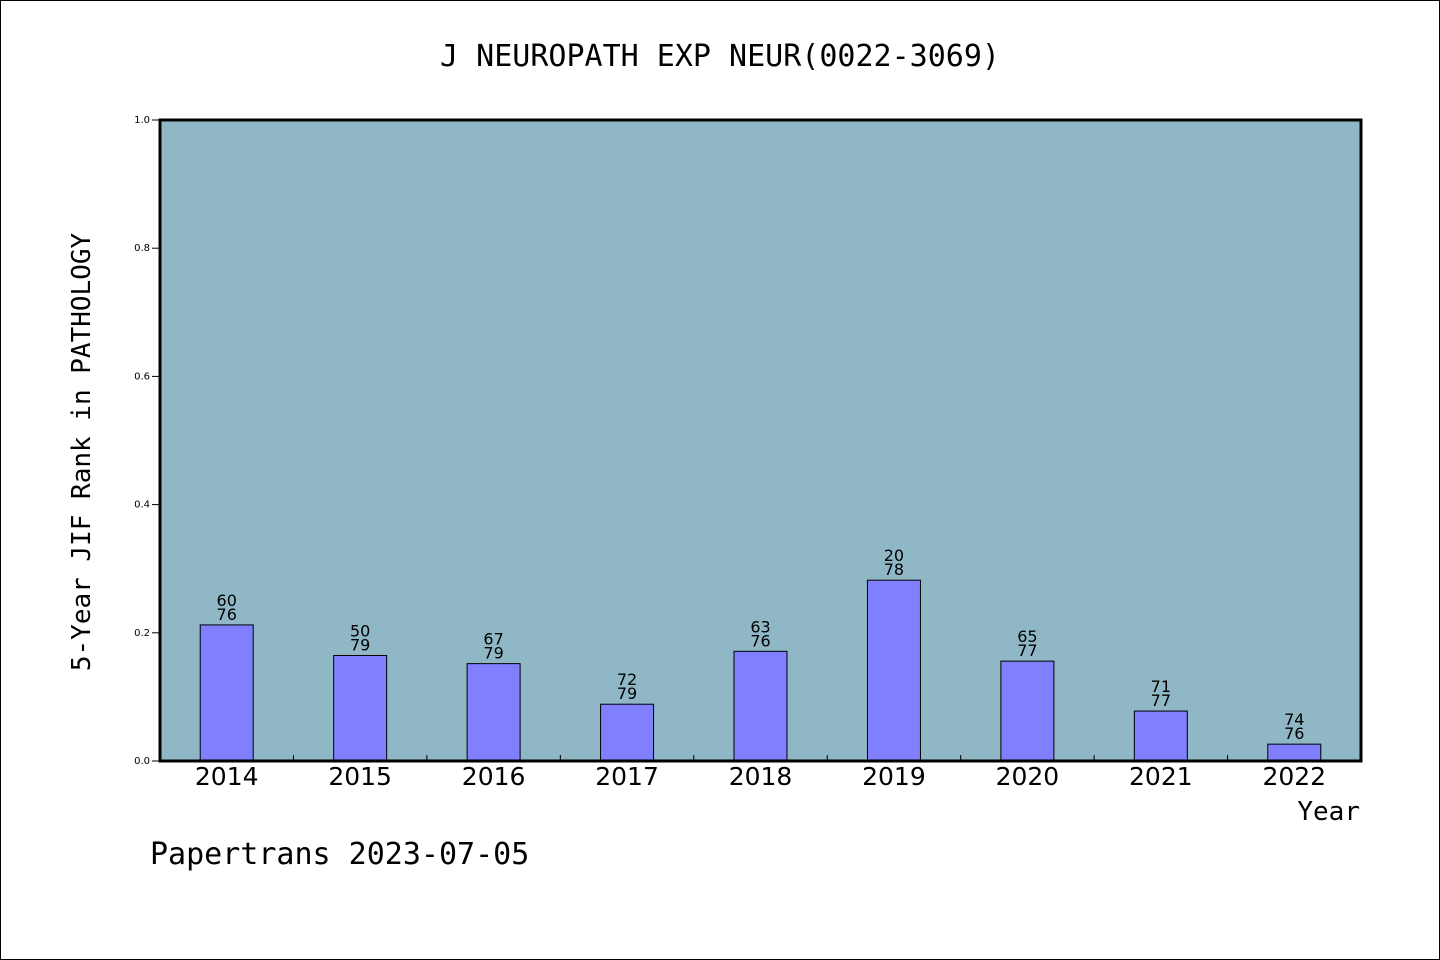 This screenshot has height=960, width=1440. Describe the element at coordinates (82, 452) in the screenshot. I see `y-axis-label: 5-Year JIF Rank in PATHOLOGY` at that location.